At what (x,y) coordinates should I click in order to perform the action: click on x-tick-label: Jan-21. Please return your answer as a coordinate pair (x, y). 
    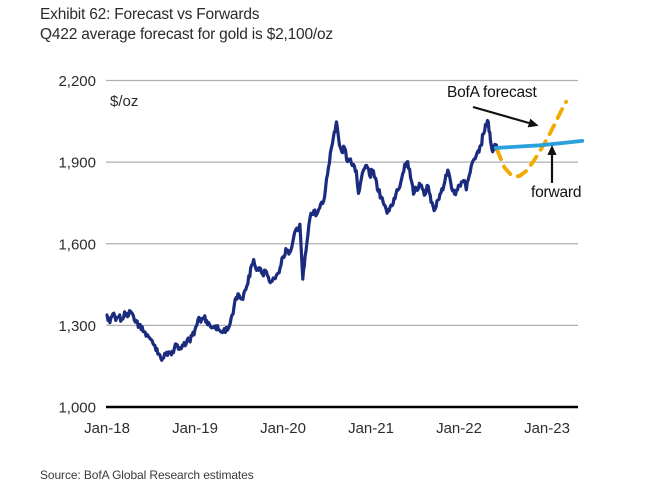
    Looking at the image, I should click on (371, 428).